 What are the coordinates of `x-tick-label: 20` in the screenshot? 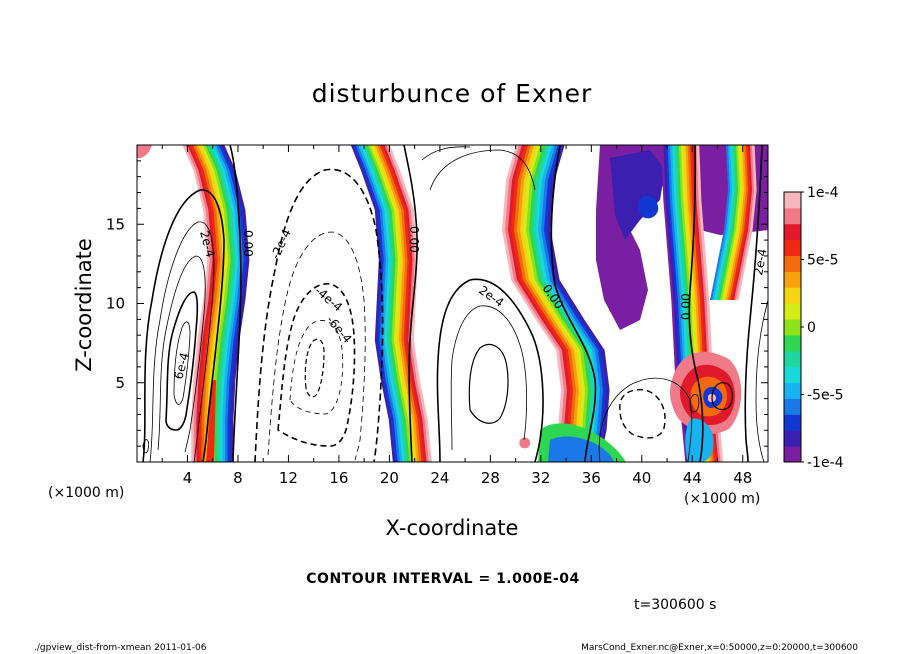 It's located at (389, 478).